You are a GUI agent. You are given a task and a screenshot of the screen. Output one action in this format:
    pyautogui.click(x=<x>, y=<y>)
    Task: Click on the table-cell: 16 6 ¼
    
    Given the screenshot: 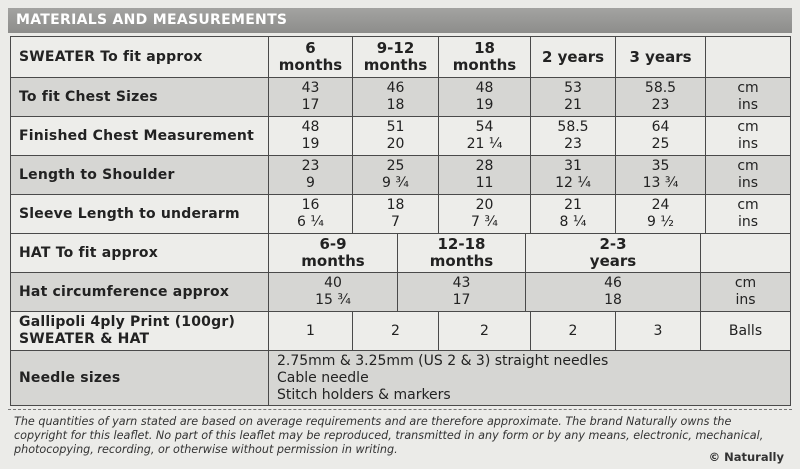 What is the action you would take?
    pyautogui.click(x=310, y=214)
    